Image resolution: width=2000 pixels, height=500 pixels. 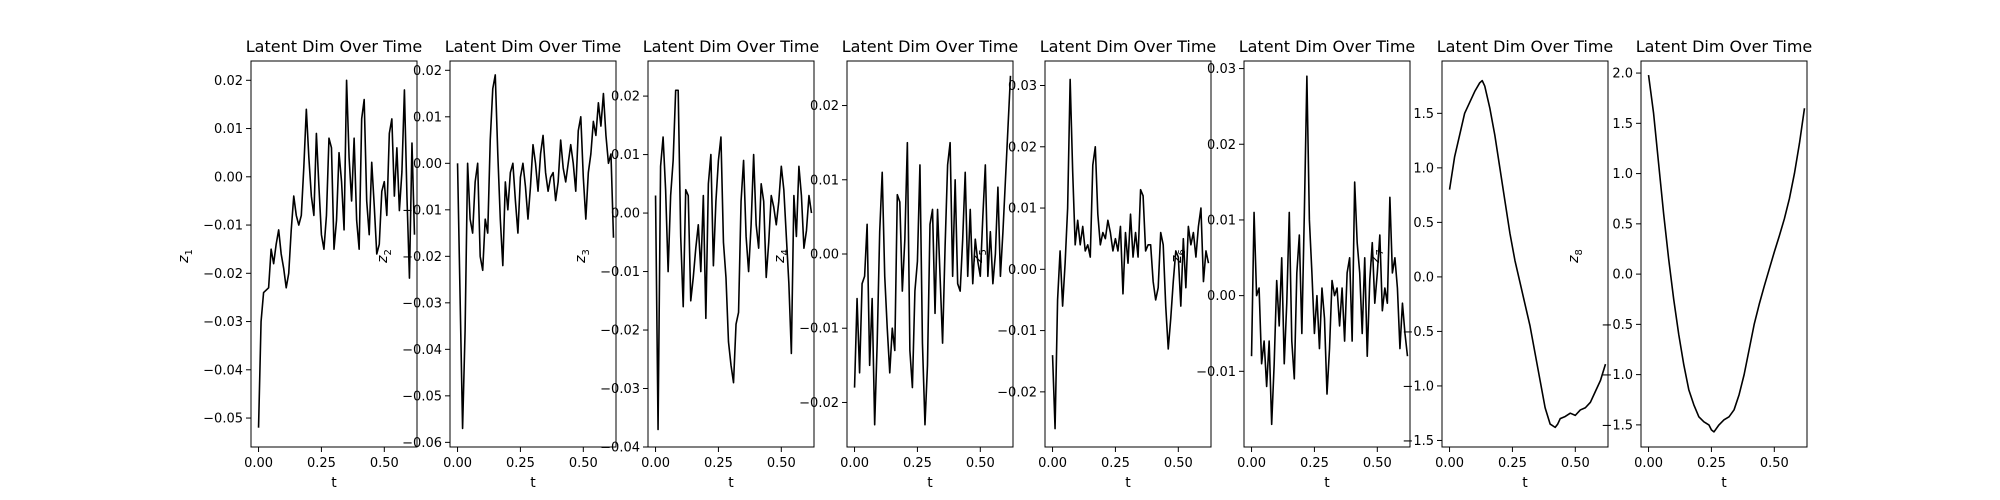 I want to click on y-tick-label: 1.0, so click(x=1622, y=174).